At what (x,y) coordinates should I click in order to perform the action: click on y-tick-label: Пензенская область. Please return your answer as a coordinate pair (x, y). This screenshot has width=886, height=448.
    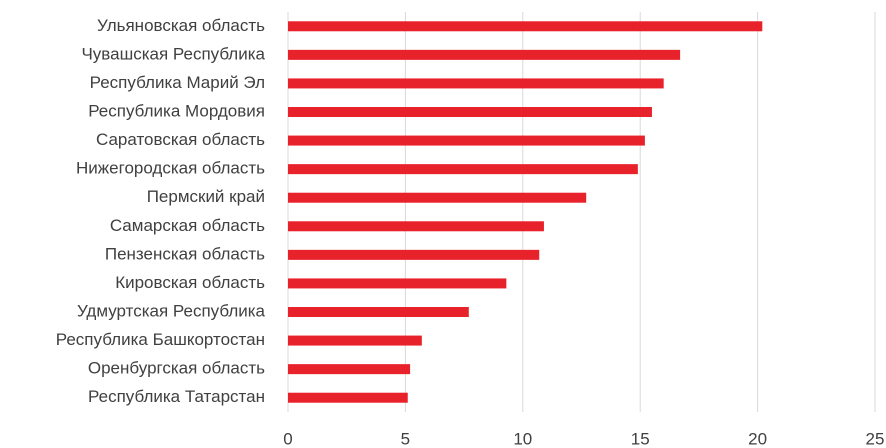
    Looking at the image, I should click on (185, 253).